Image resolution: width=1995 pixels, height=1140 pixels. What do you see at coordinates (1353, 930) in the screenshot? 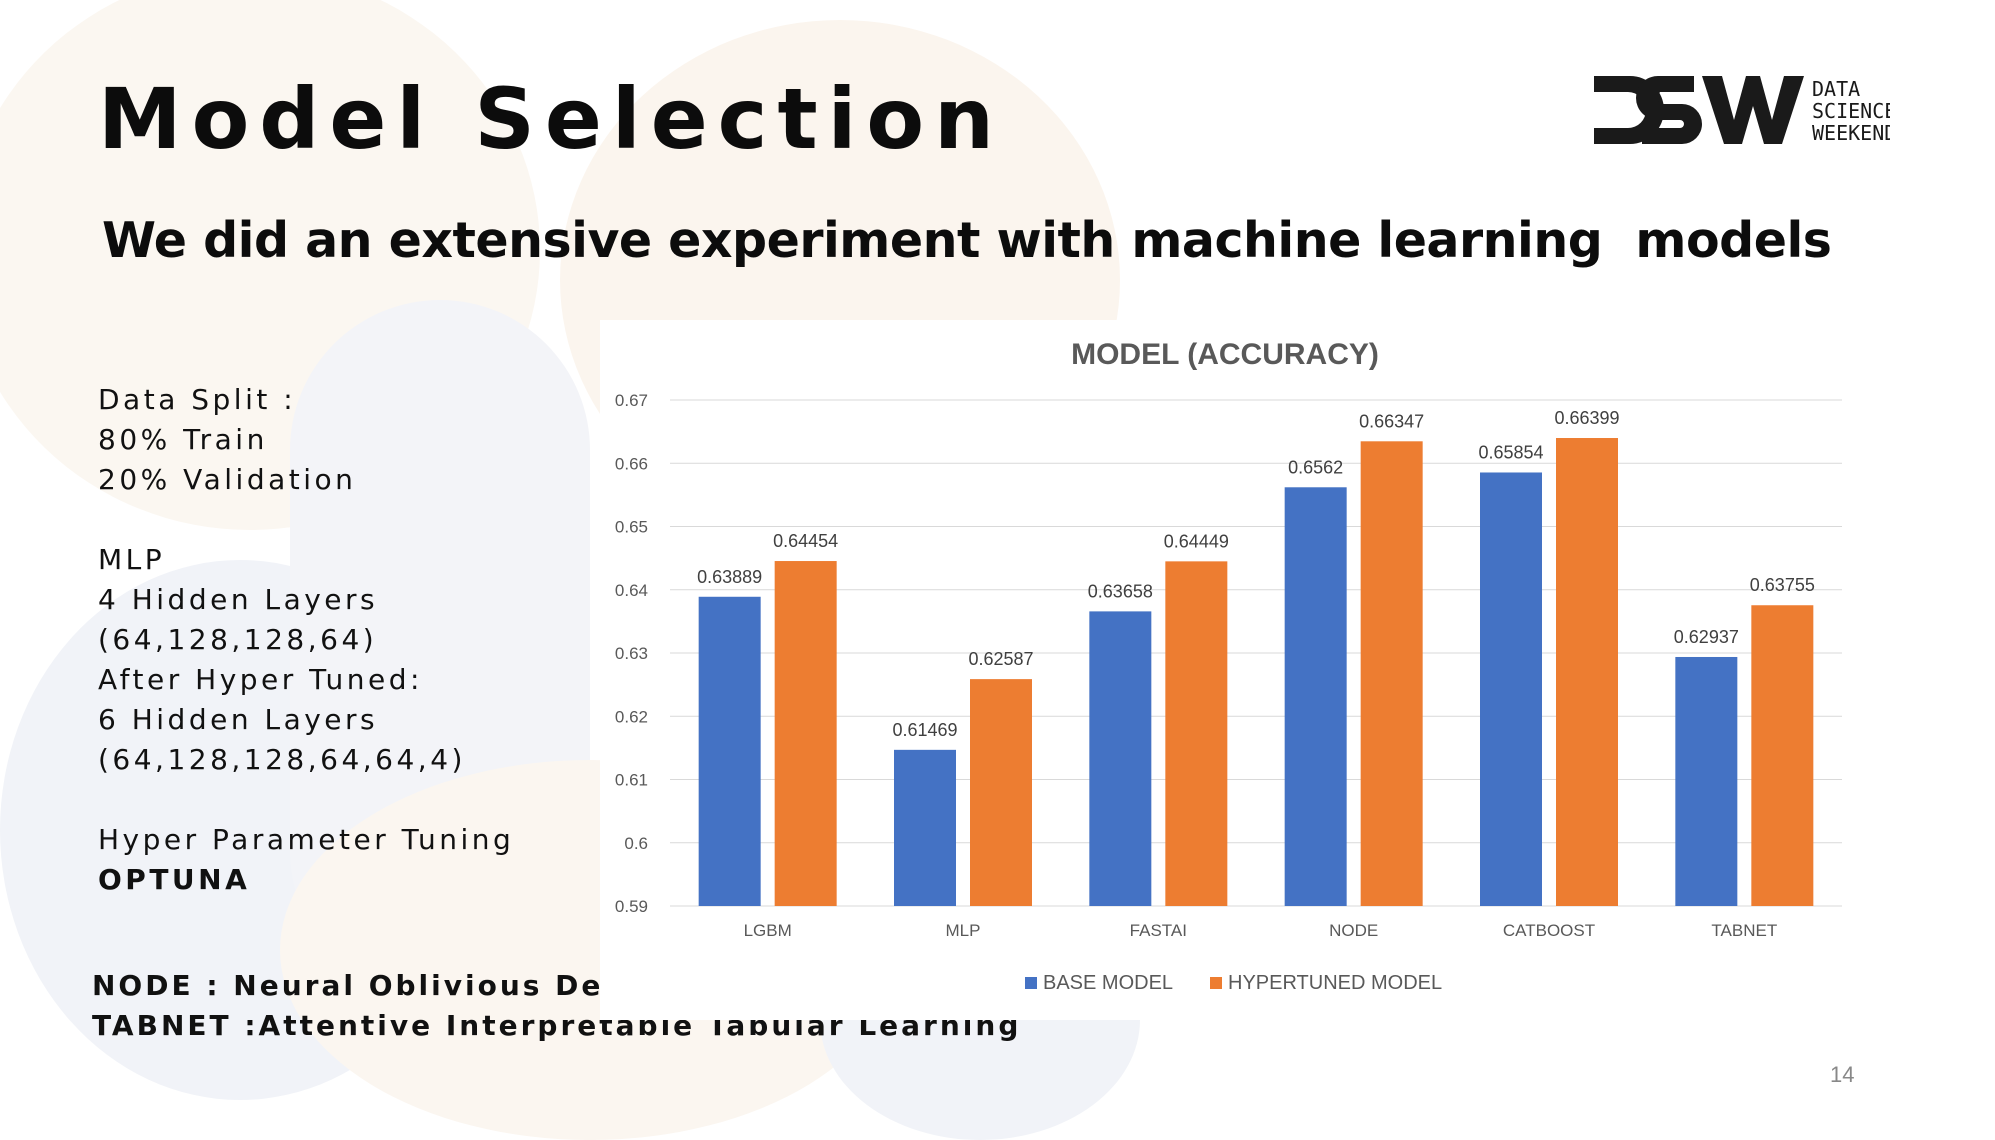
I see `x-tick-label: NODE` at bounding box center [1353, 930].